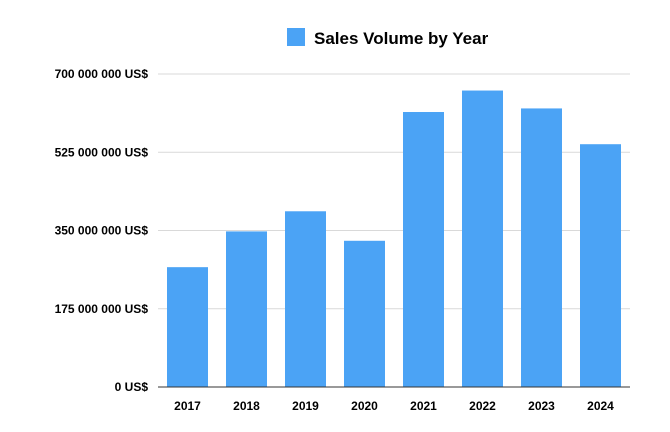 The width and height of the screenshot is (670, 432). What do you see at coordinates (305, 299) in the screenshot?
I see `bar-2019` at bounding box center [305, 299].